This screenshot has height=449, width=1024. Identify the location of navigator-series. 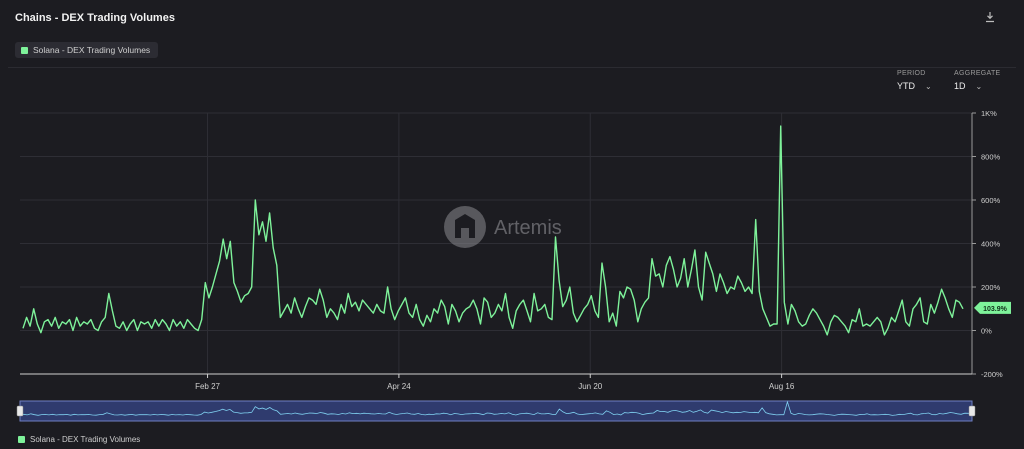
(496, 408).